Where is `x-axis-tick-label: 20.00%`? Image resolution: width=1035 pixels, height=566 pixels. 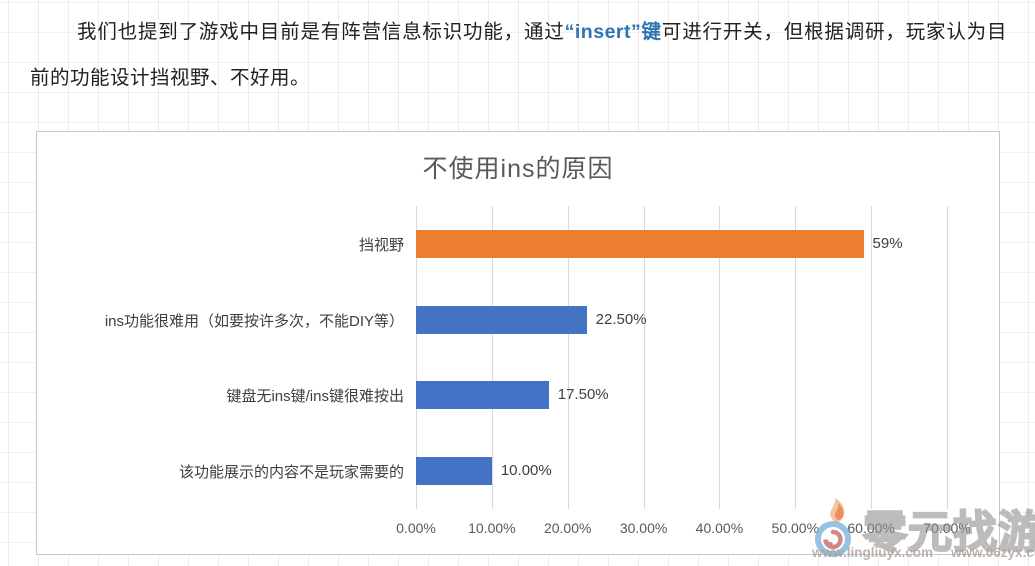
x-axis-tick-label: 20.00% is located at coordinates (567, 528).